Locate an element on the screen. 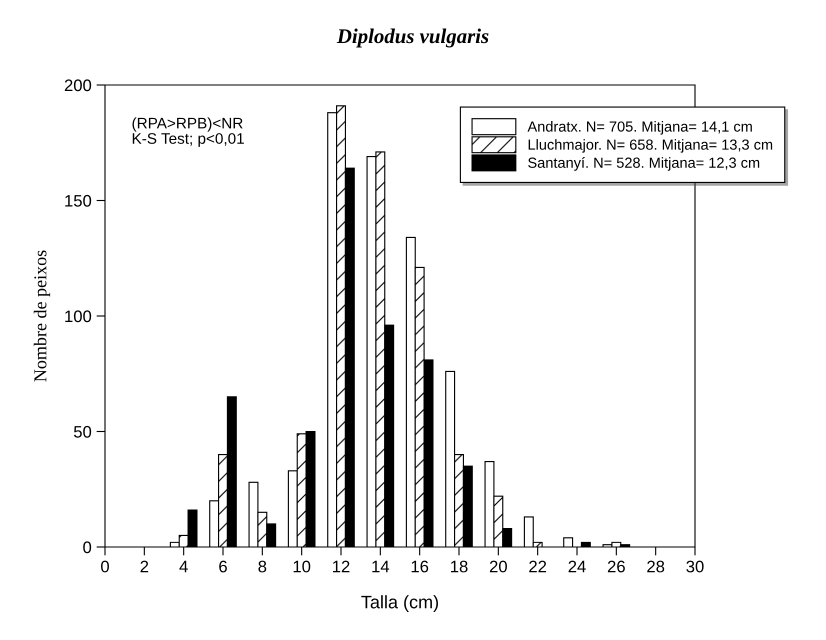 This screenshot has width=826, height=640. x-tick-label: 18 is located at coordinates (459, 566).